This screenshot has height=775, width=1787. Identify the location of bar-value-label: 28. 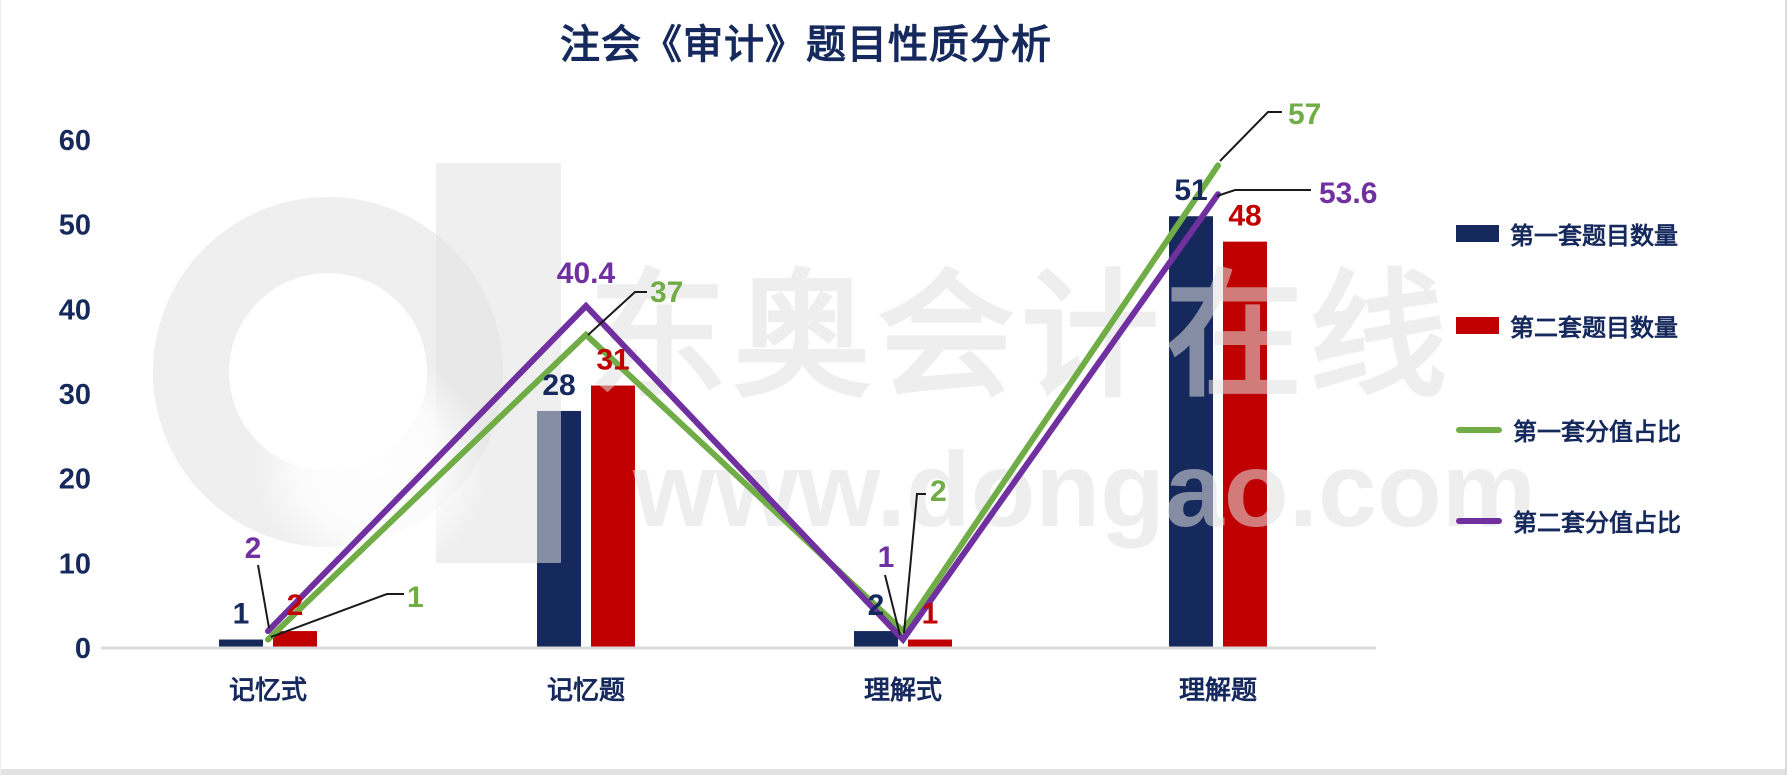
(558, 385).